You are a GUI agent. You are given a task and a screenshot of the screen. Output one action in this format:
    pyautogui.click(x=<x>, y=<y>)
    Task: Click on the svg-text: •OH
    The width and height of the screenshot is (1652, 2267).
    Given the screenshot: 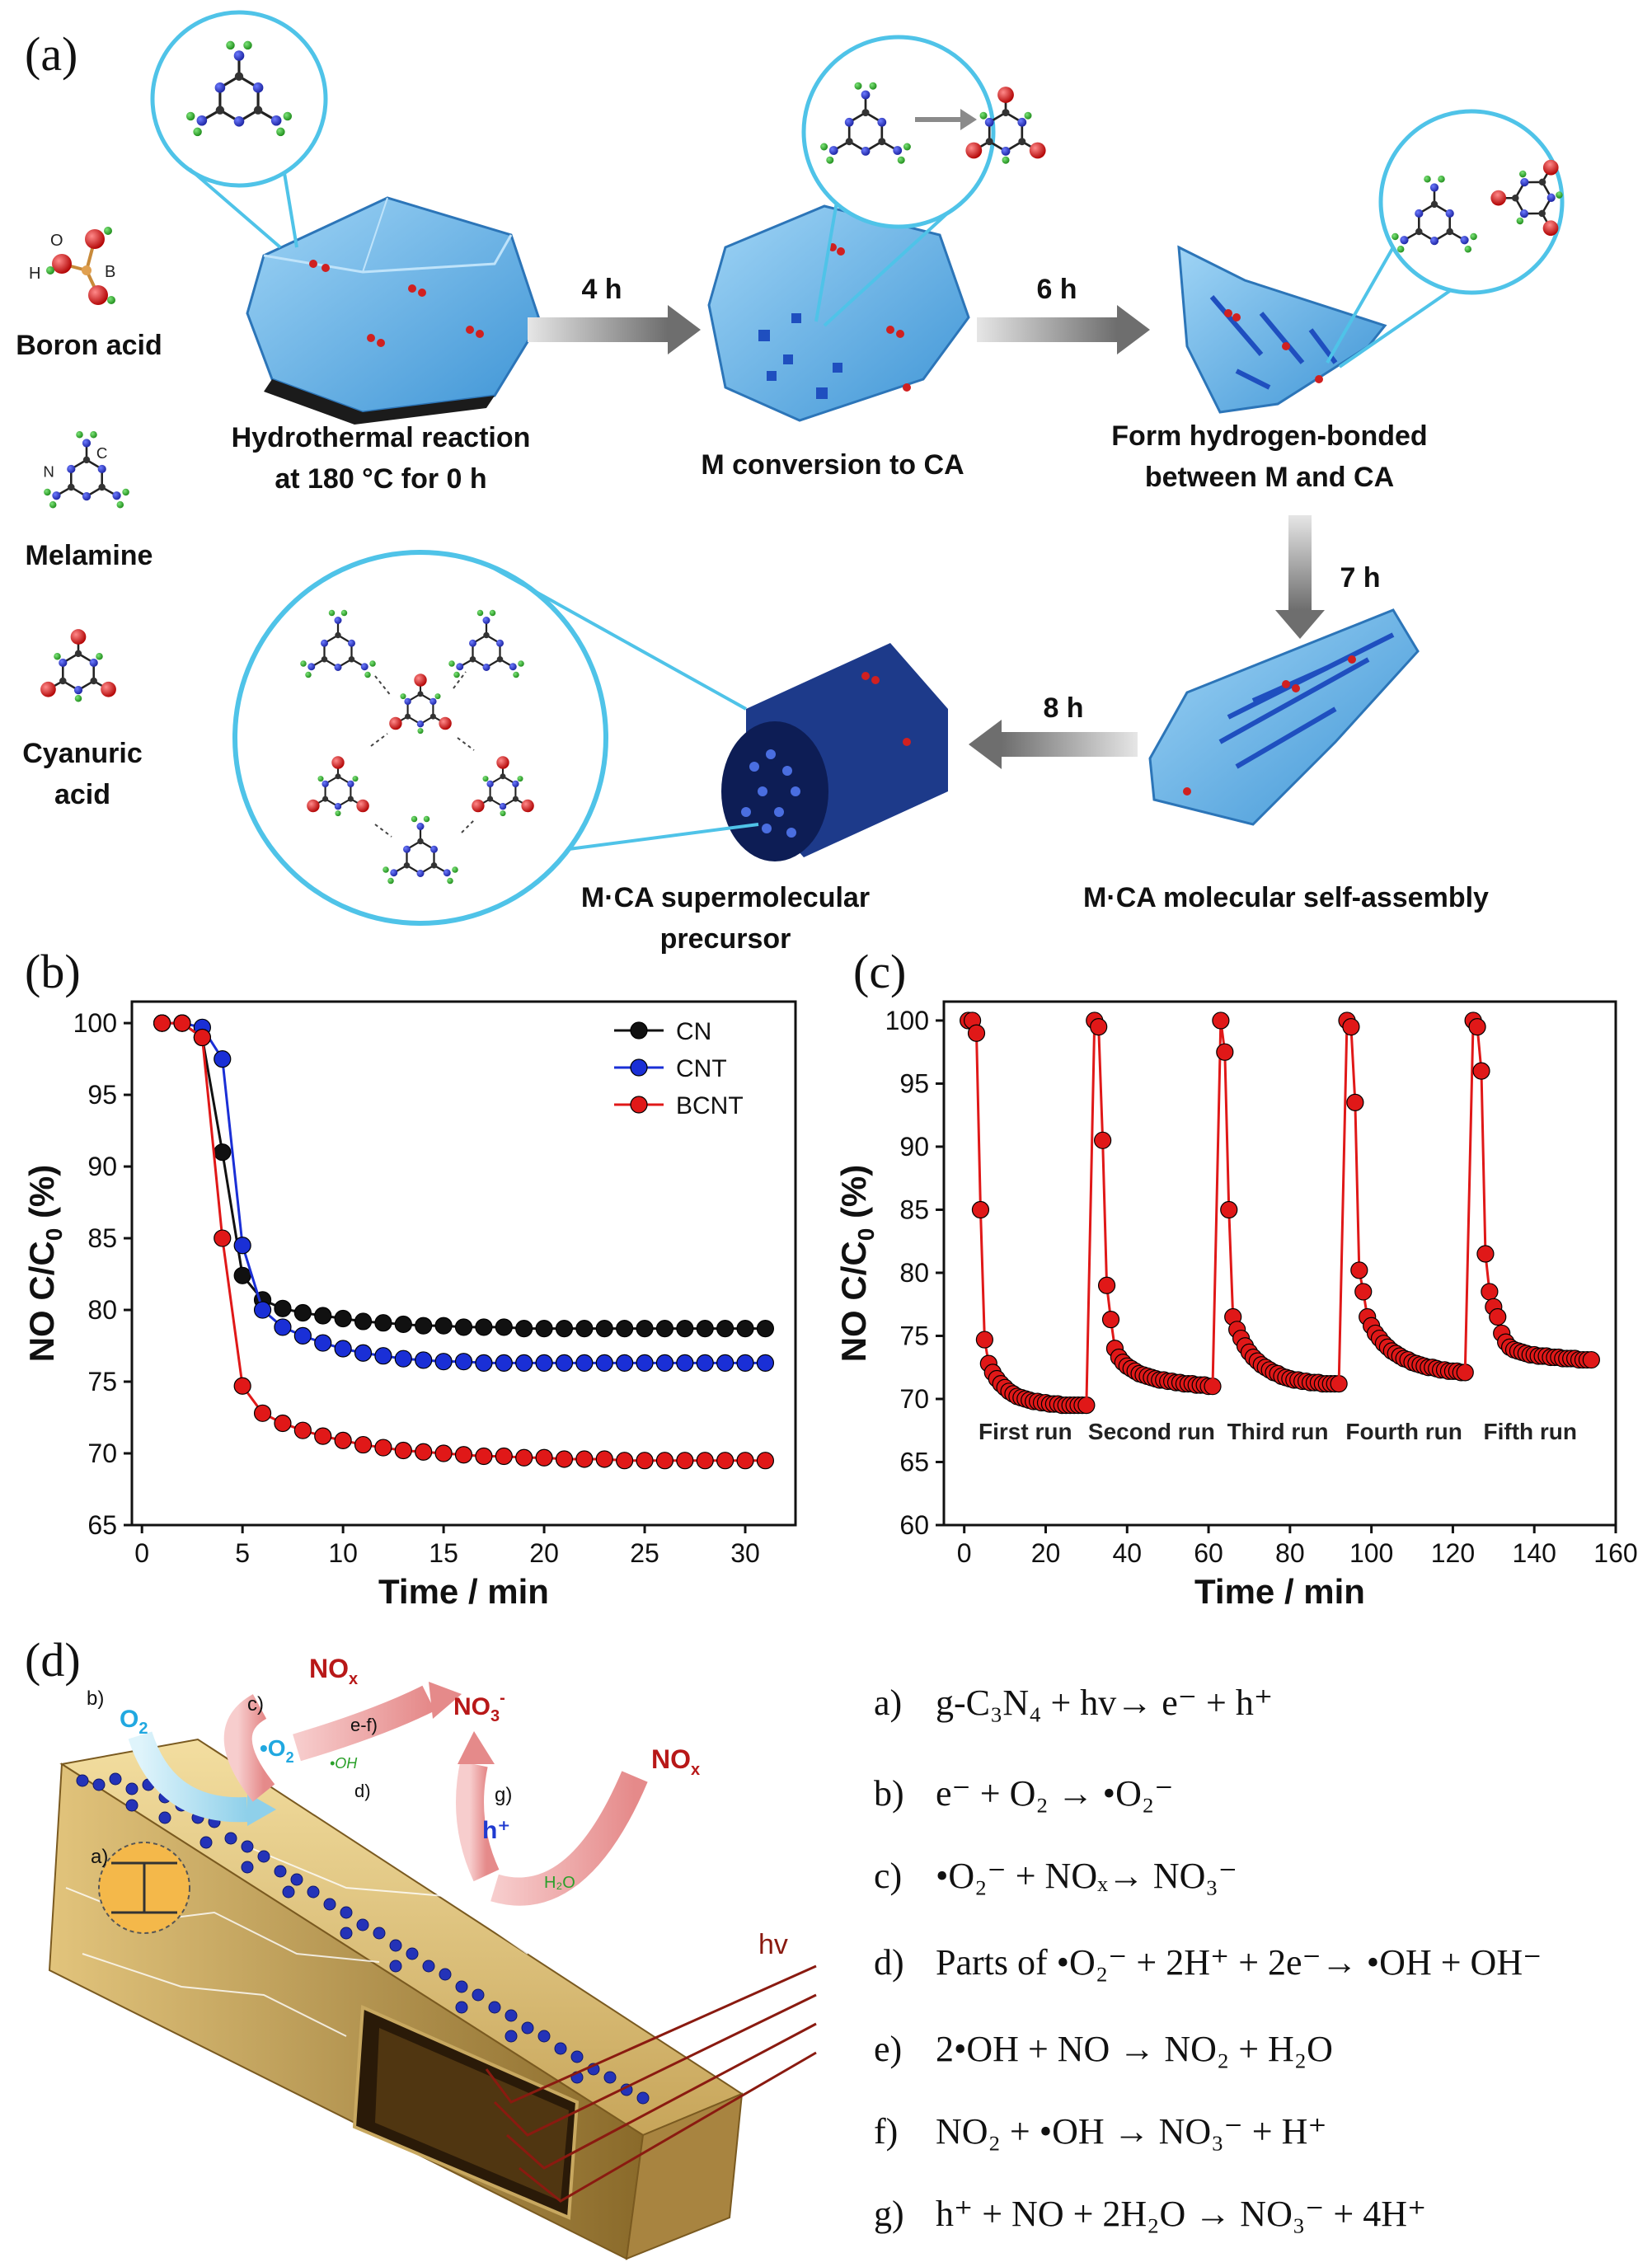 What is the action you would take?
    pyautogui.click(x=344, y=1764)
    